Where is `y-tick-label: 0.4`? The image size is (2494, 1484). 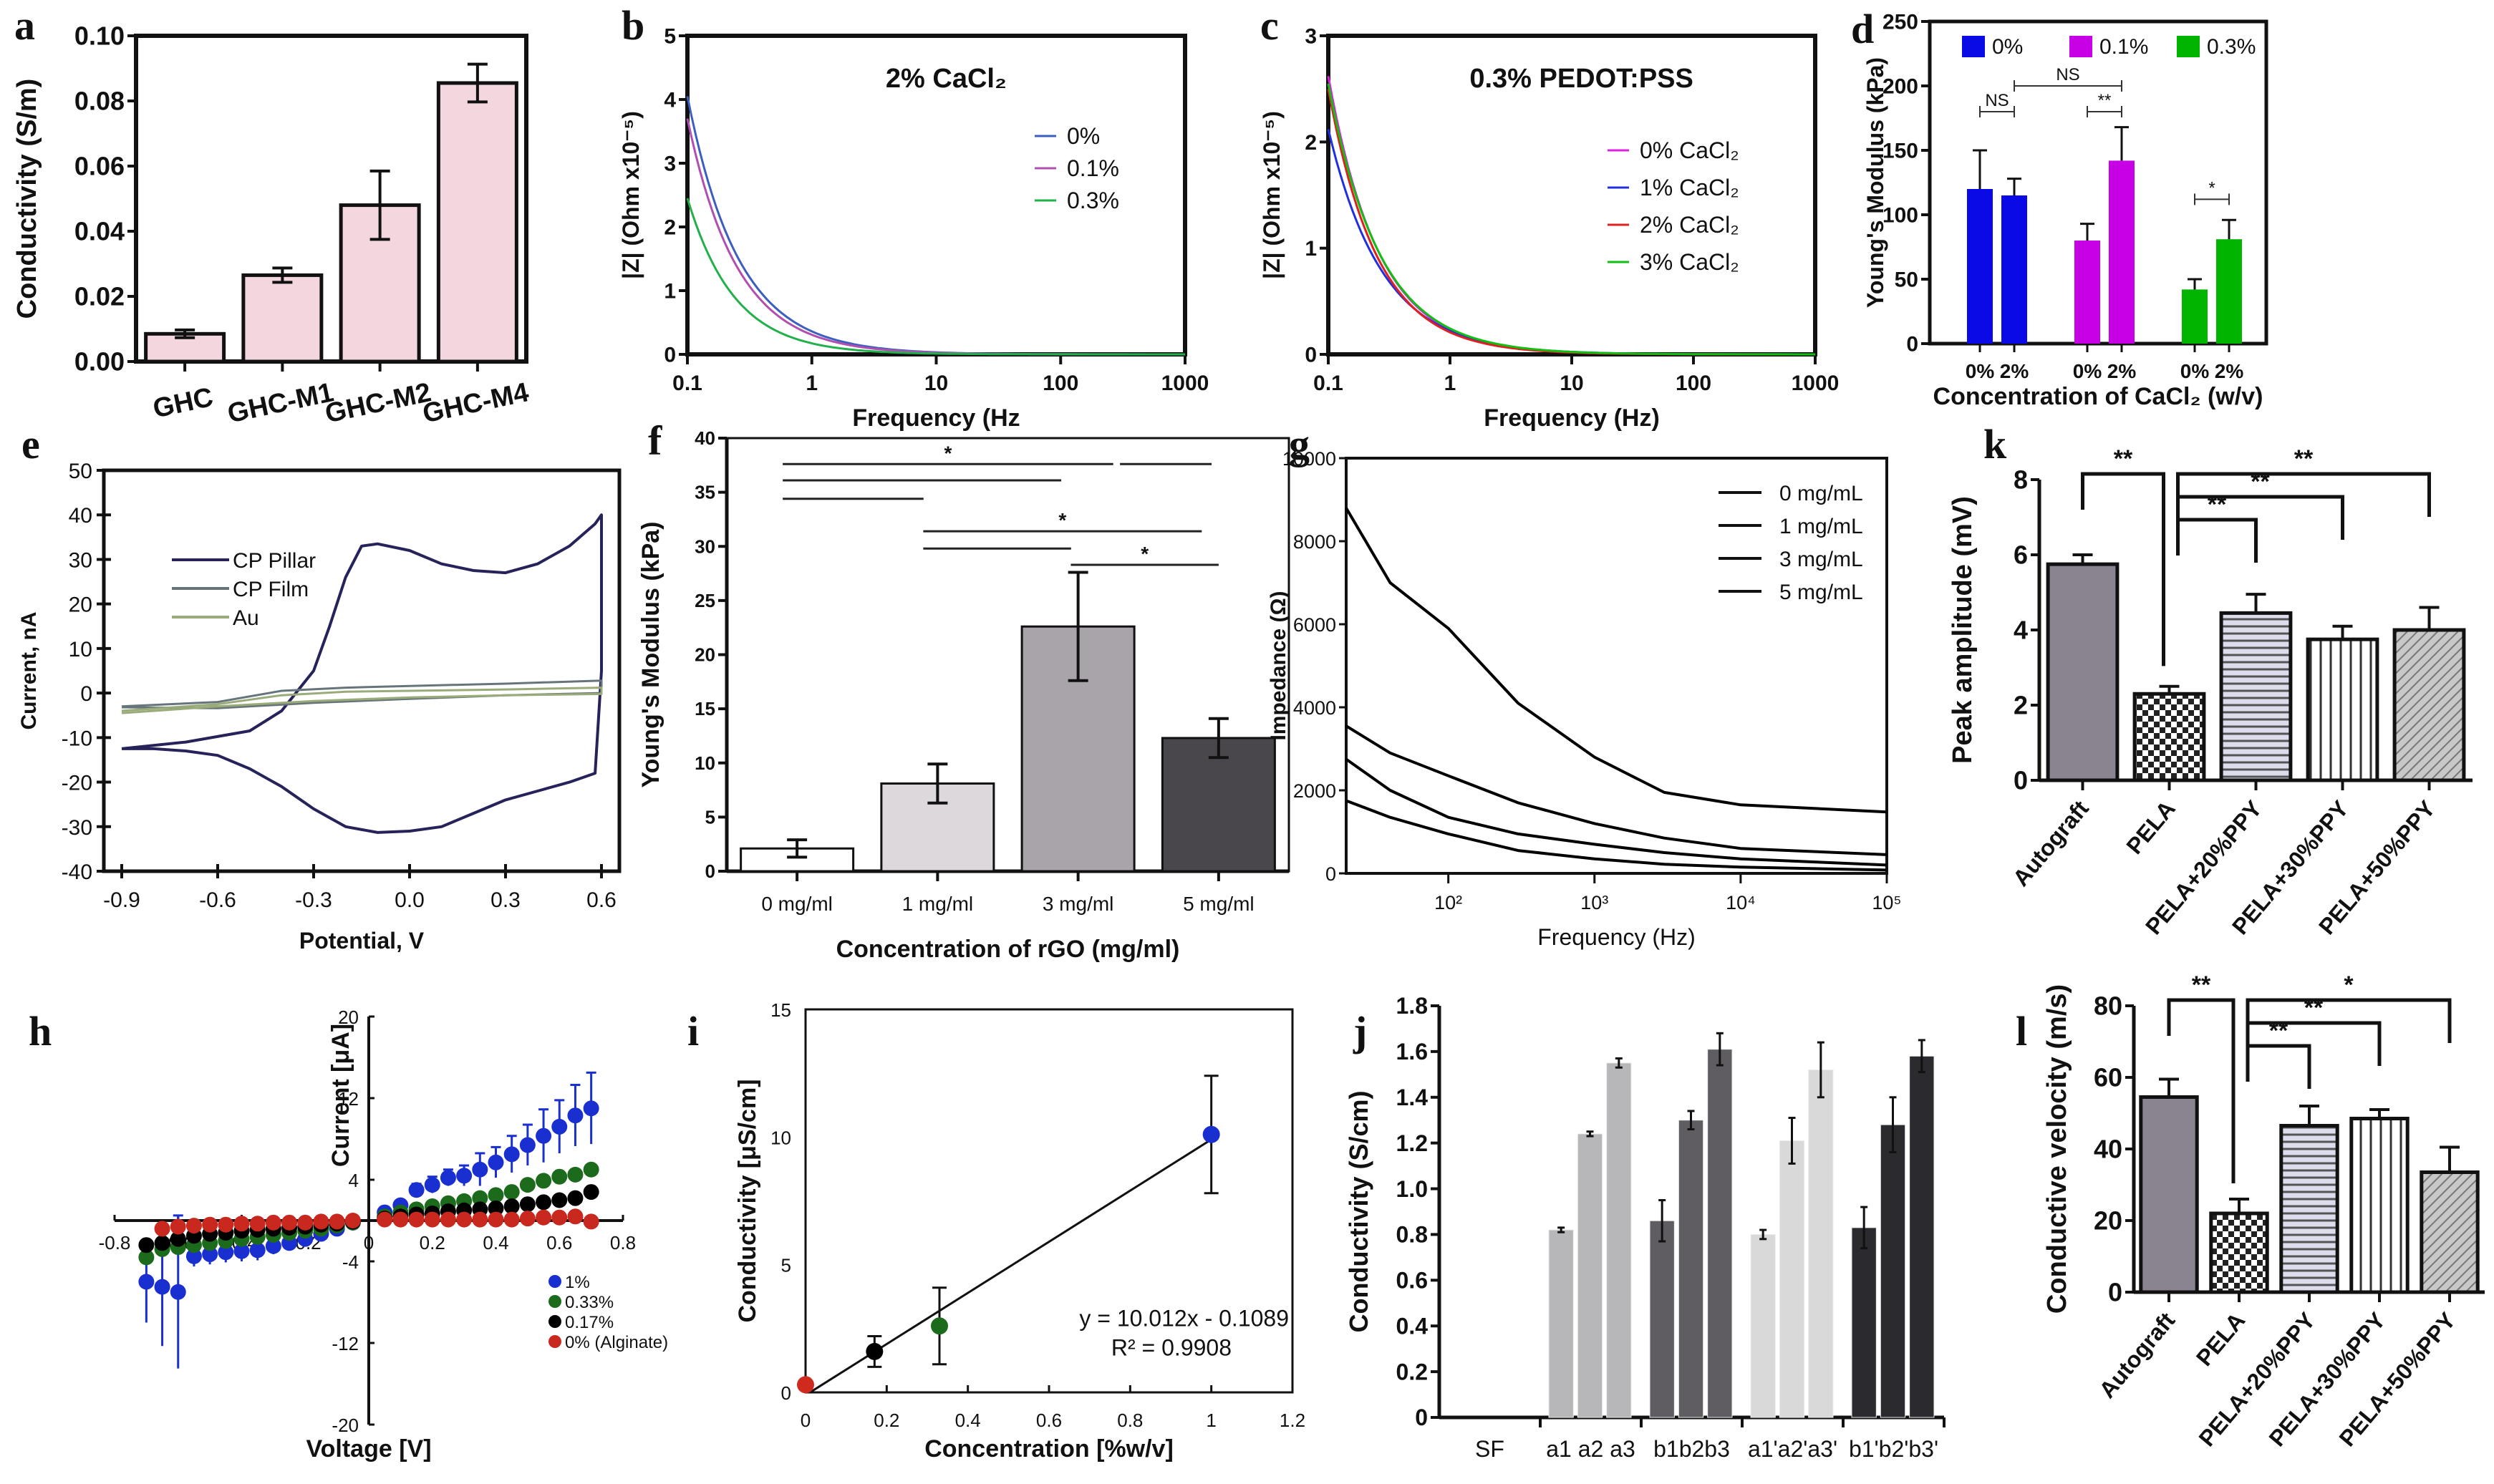 y-tick-label: 0.4 is located at coordinates (1412, 1326).